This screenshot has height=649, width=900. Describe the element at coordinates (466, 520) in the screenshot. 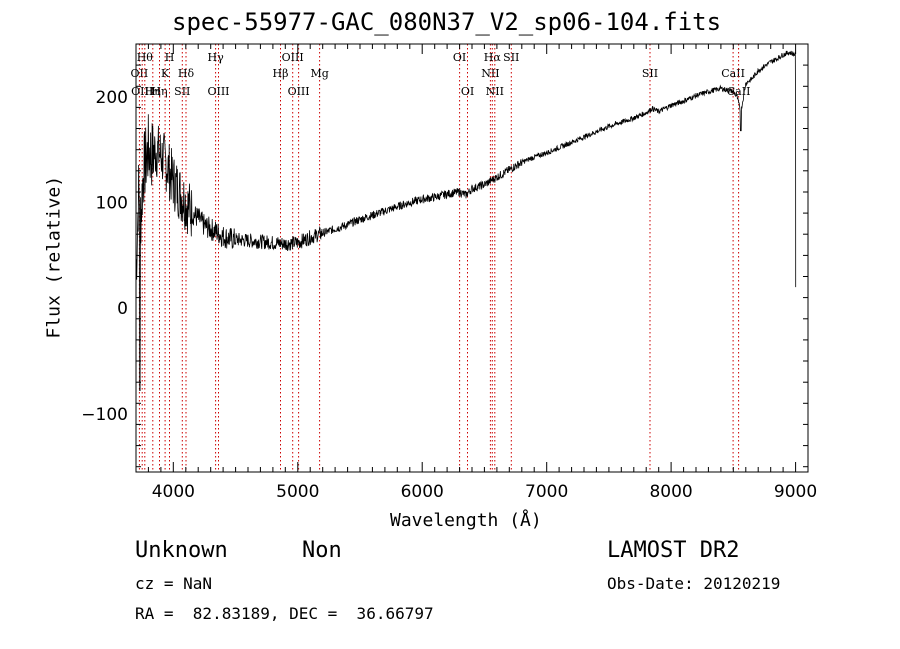

I see `x-axis-label: Wavelength (Å)` at that location.